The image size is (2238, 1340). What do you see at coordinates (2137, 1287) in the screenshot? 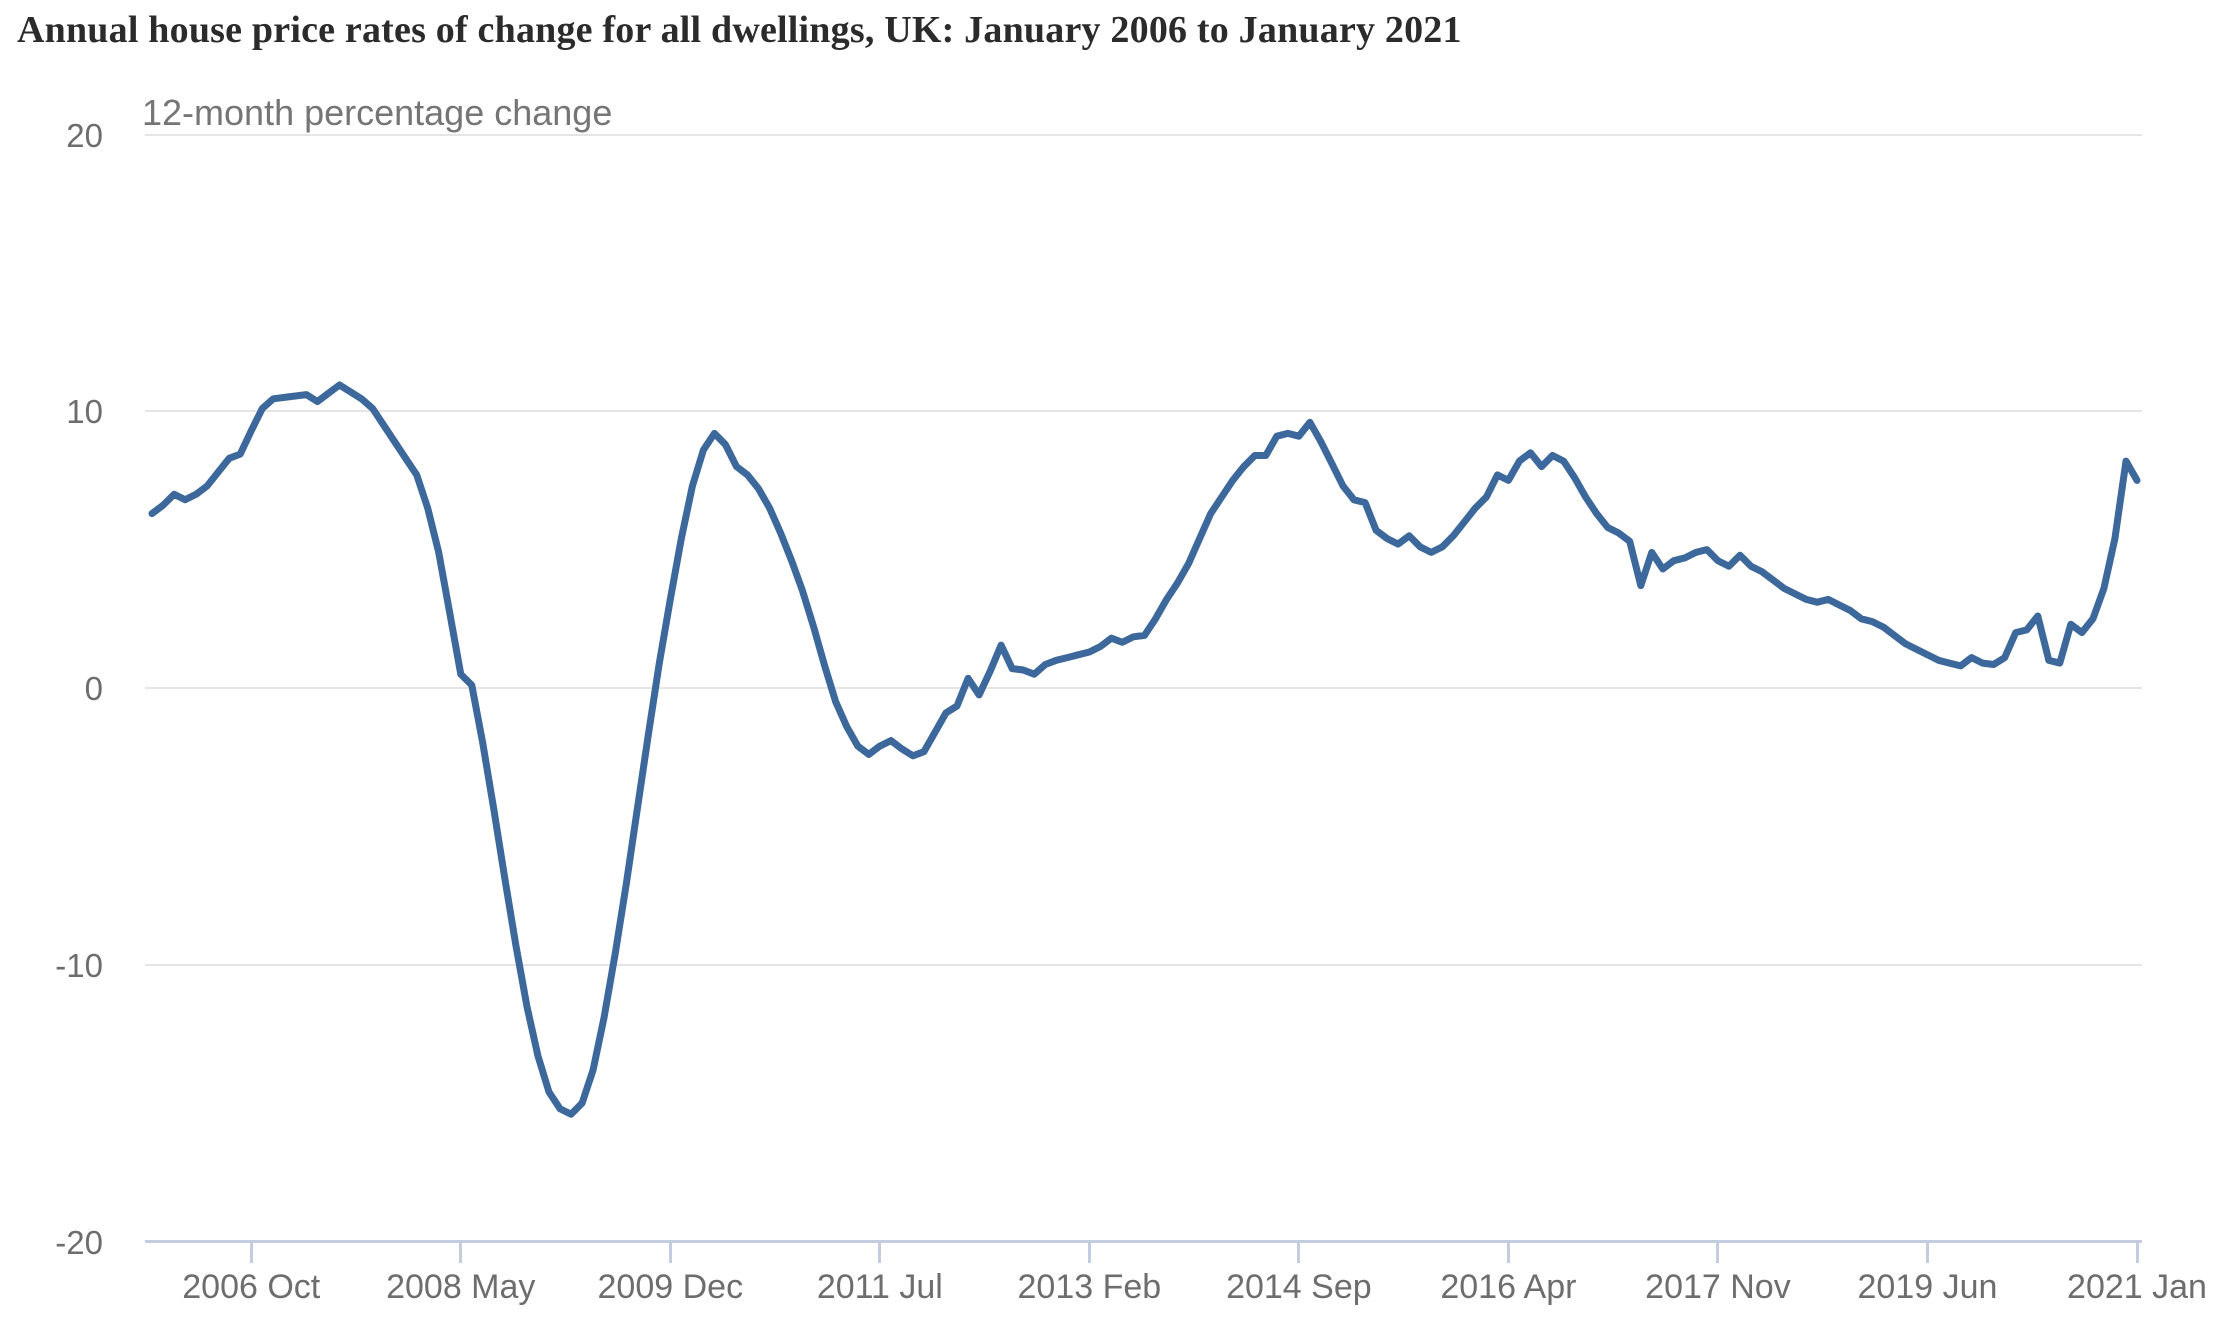
I see `x-axis-label: 2021 Jan` at bounding box center [2137, 1287].